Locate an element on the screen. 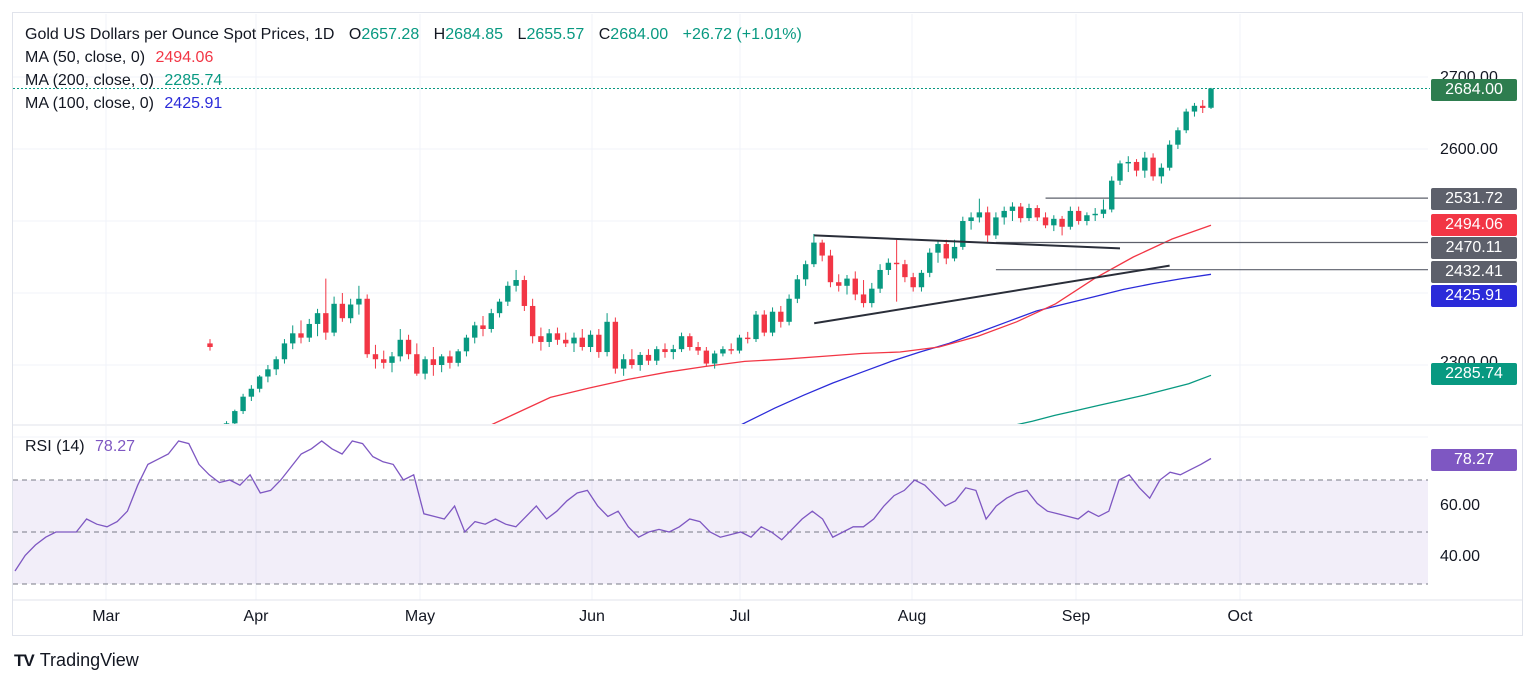 The image size is (1536, 685). ma100-line is located at coordinates (976, 348).